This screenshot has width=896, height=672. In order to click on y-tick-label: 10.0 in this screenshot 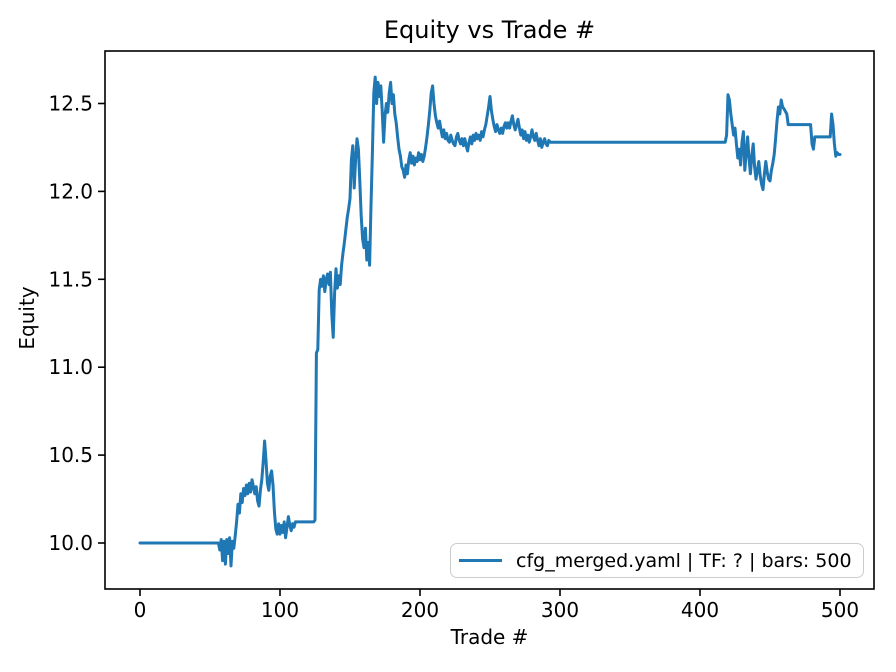, I will do `click(70, 543)`.